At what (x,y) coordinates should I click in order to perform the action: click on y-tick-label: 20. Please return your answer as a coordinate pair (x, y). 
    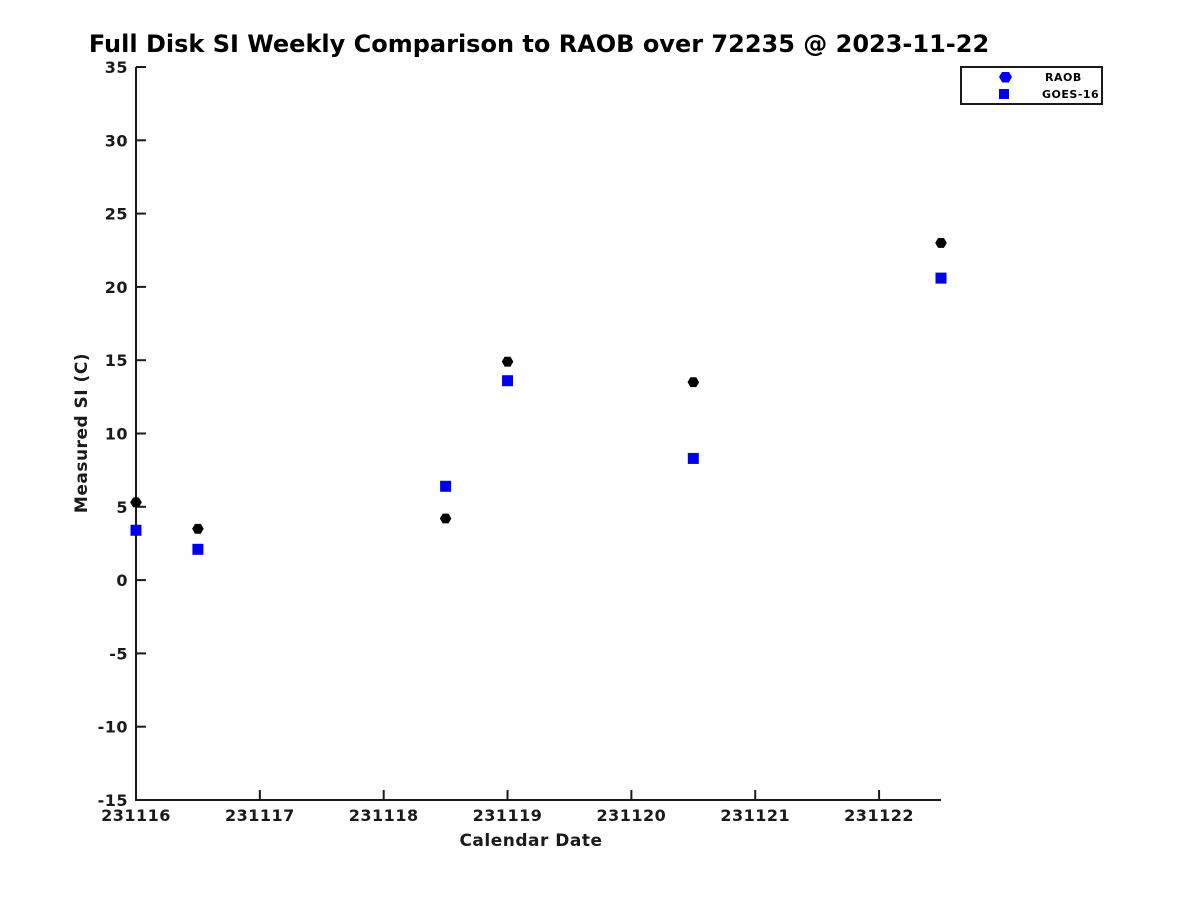
    Looking at the image, I should click on (116, 287).